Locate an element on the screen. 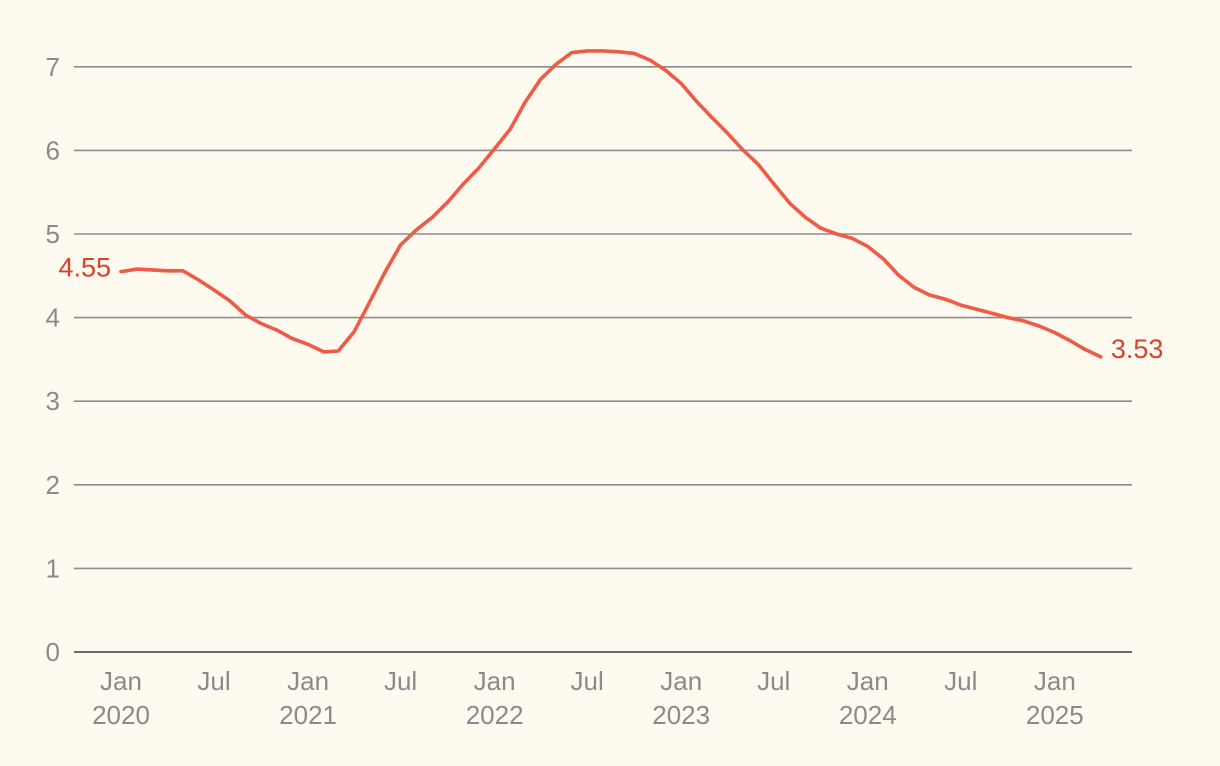  y-tick-label: 3 is located at coordinates (53, 401).